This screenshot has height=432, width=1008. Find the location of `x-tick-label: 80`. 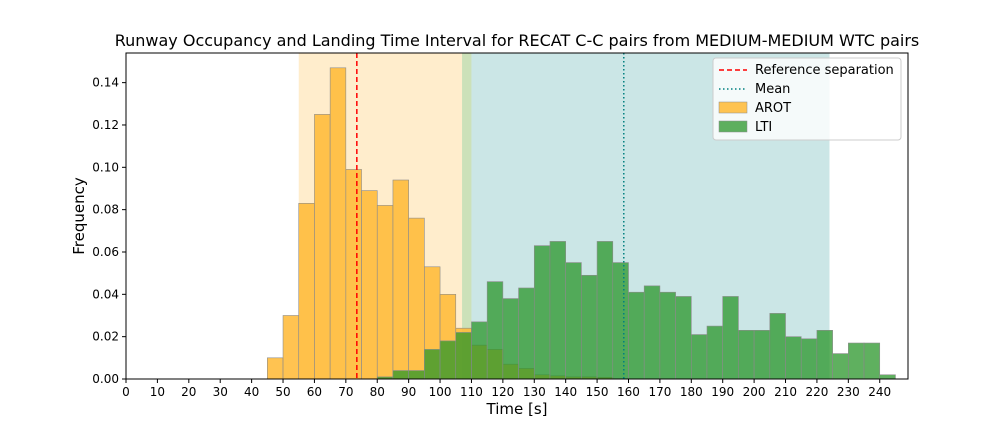

x-tick-label: 80 is located at coordinates (377, 392).